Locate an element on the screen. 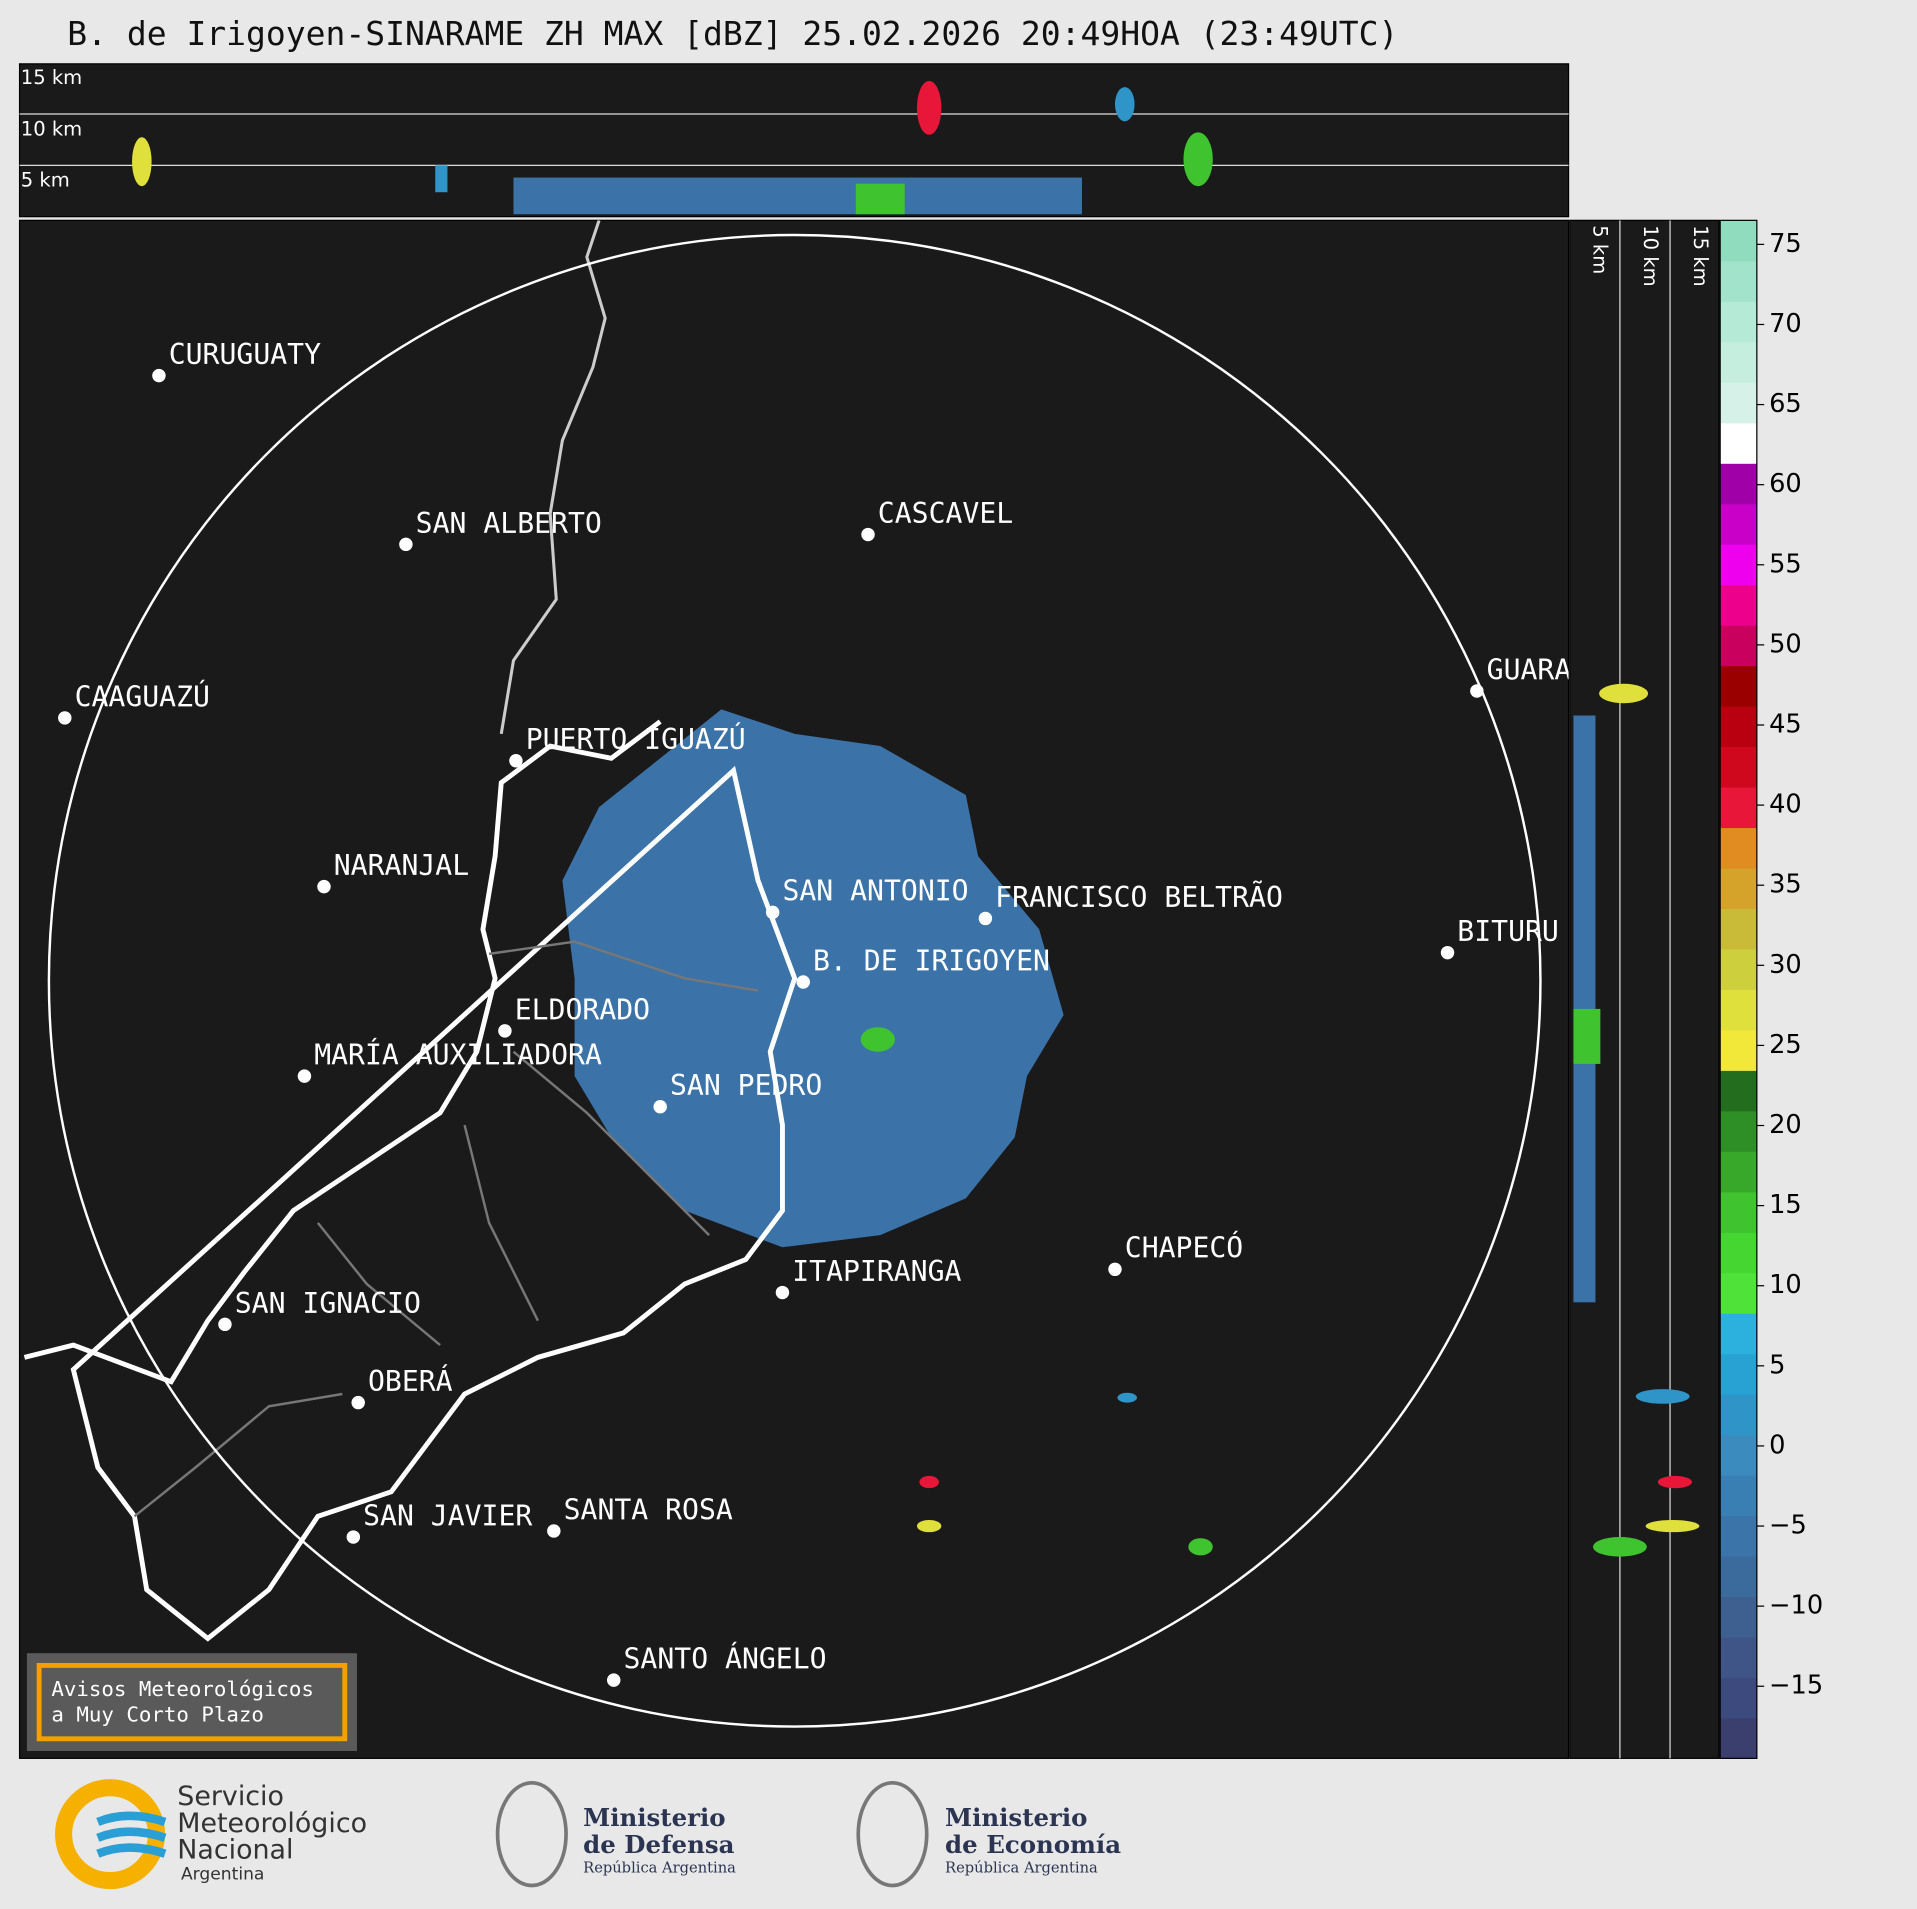 The height and width of the screenshot is (1909, 1917). colorbar-tick-label: 35 is located at coordinates (1785, 885).